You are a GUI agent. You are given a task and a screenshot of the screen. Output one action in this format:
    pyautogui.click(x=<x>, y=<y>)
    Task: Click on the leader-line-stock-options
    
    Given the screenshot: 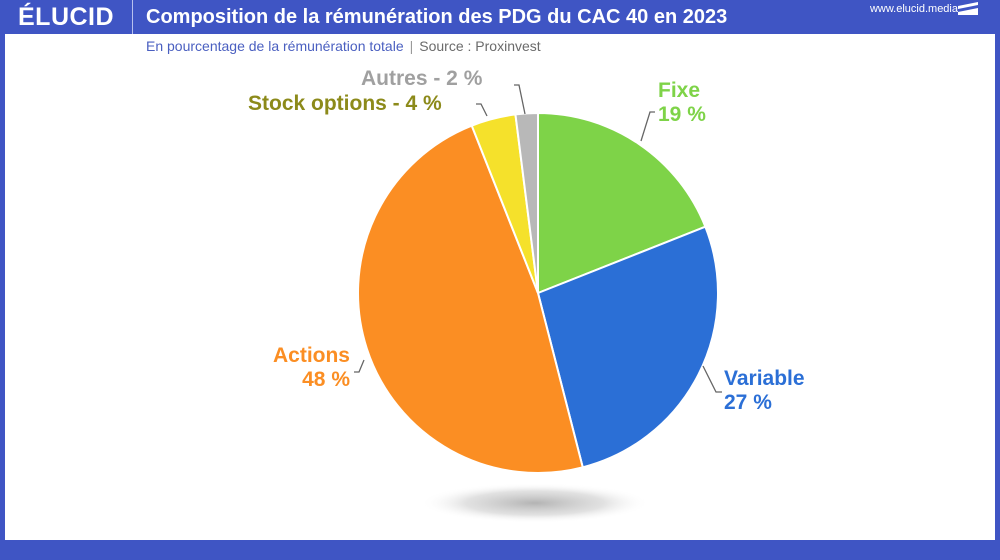 What is the action you would take?
    pyautogui.click(x=482, y=110)
    